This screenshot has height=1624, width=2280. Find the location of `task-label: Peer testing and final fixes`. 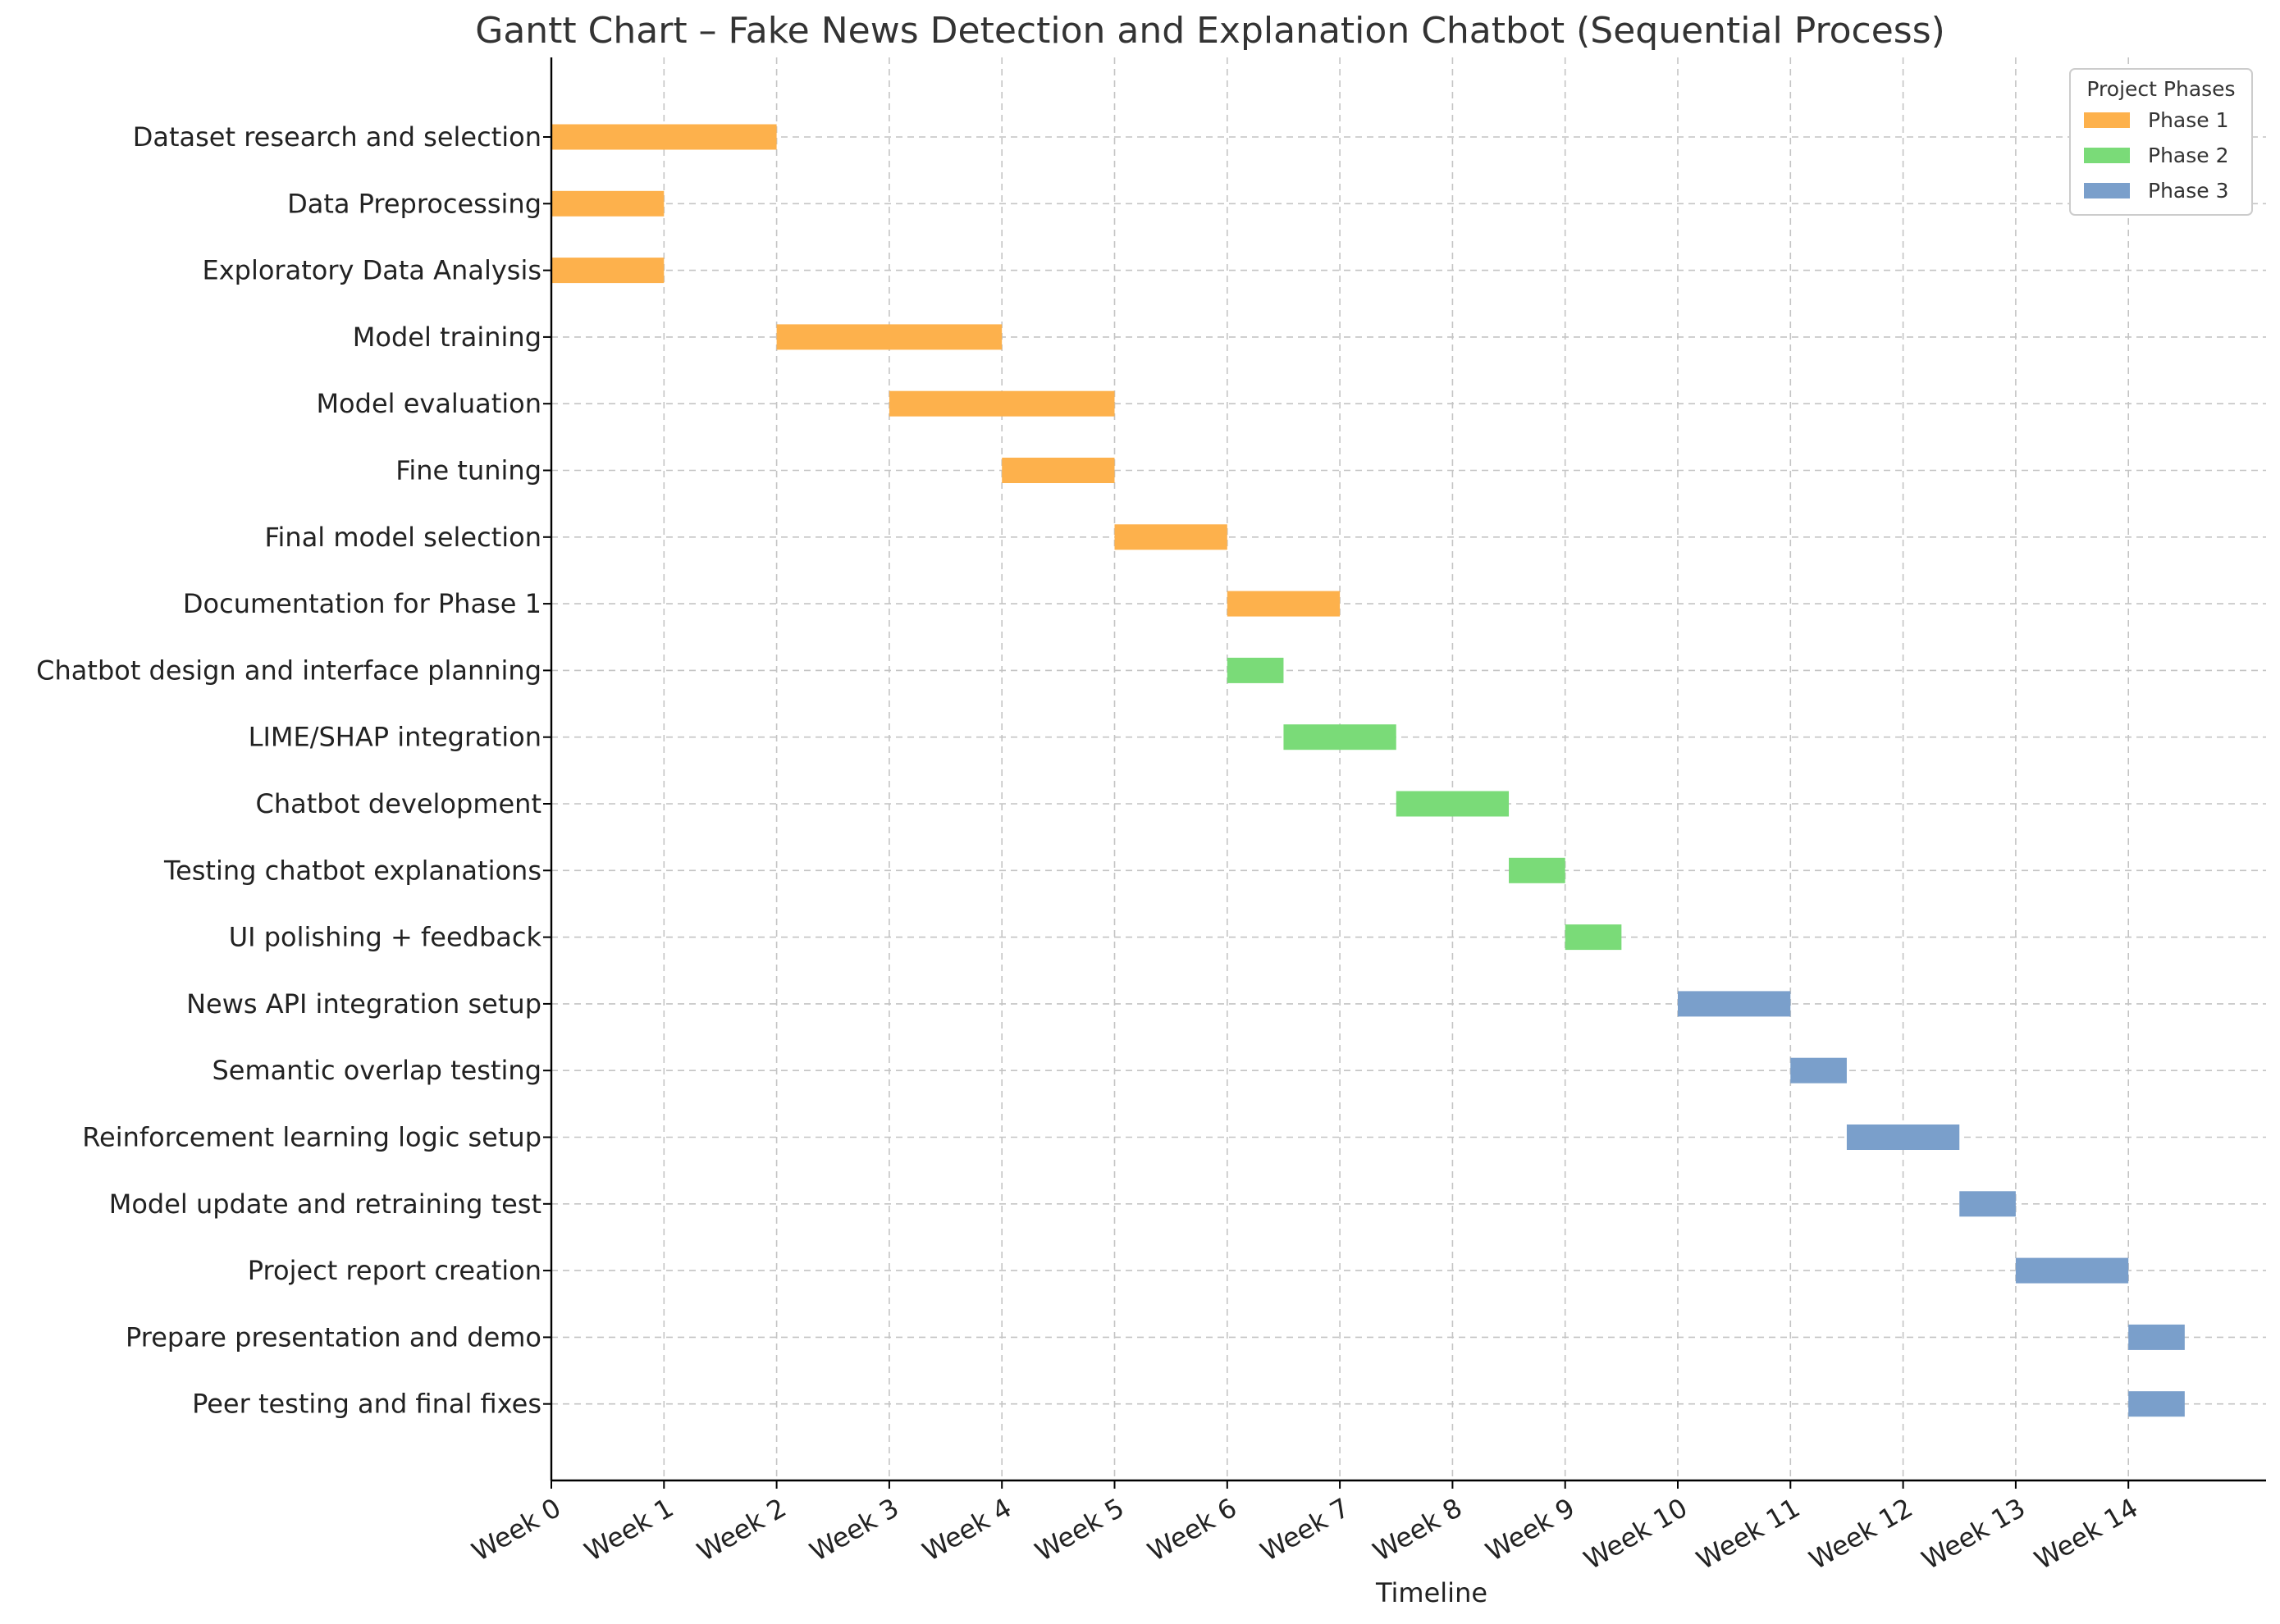

task-label: Peer testing and final fixes is located at coordinates (366, 1404).